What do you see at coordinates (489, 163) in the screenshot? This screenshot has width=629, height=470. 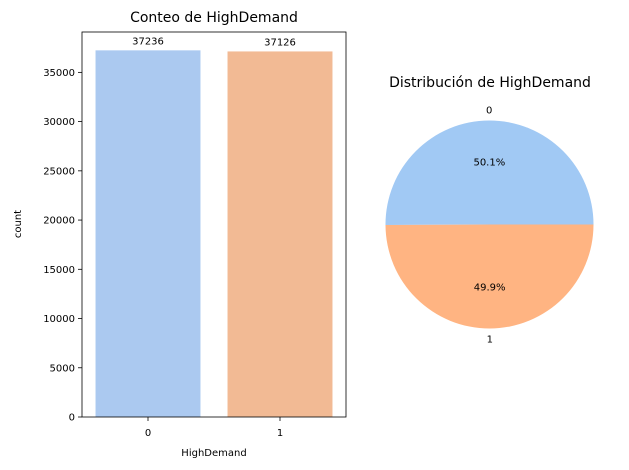 I see `pie-percent-label: 50.1%` at bounding box center [489, 163].